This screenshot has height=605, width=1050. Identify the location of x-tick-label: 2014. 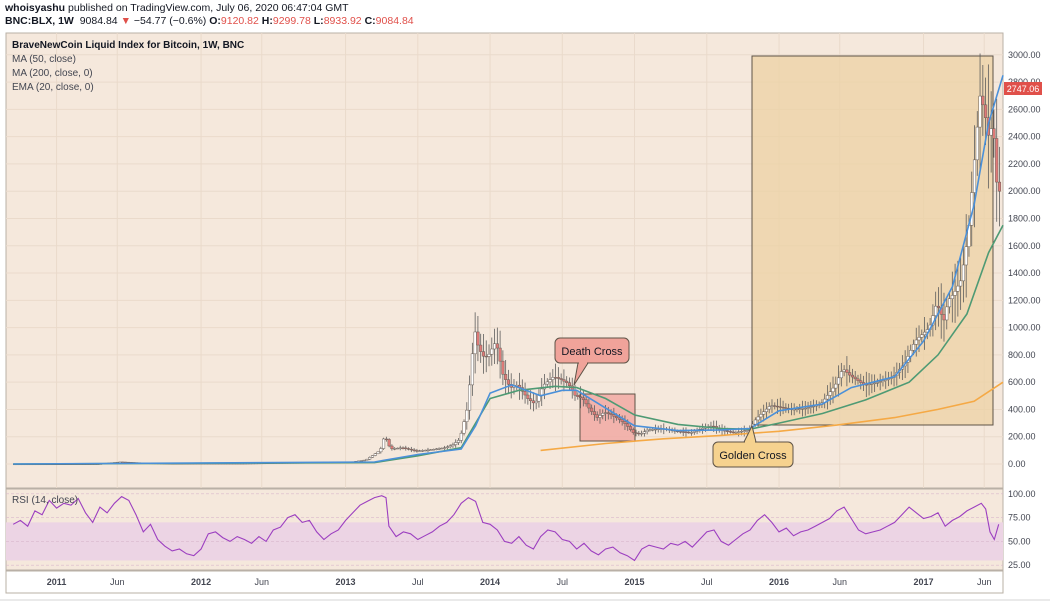
(490, 582).